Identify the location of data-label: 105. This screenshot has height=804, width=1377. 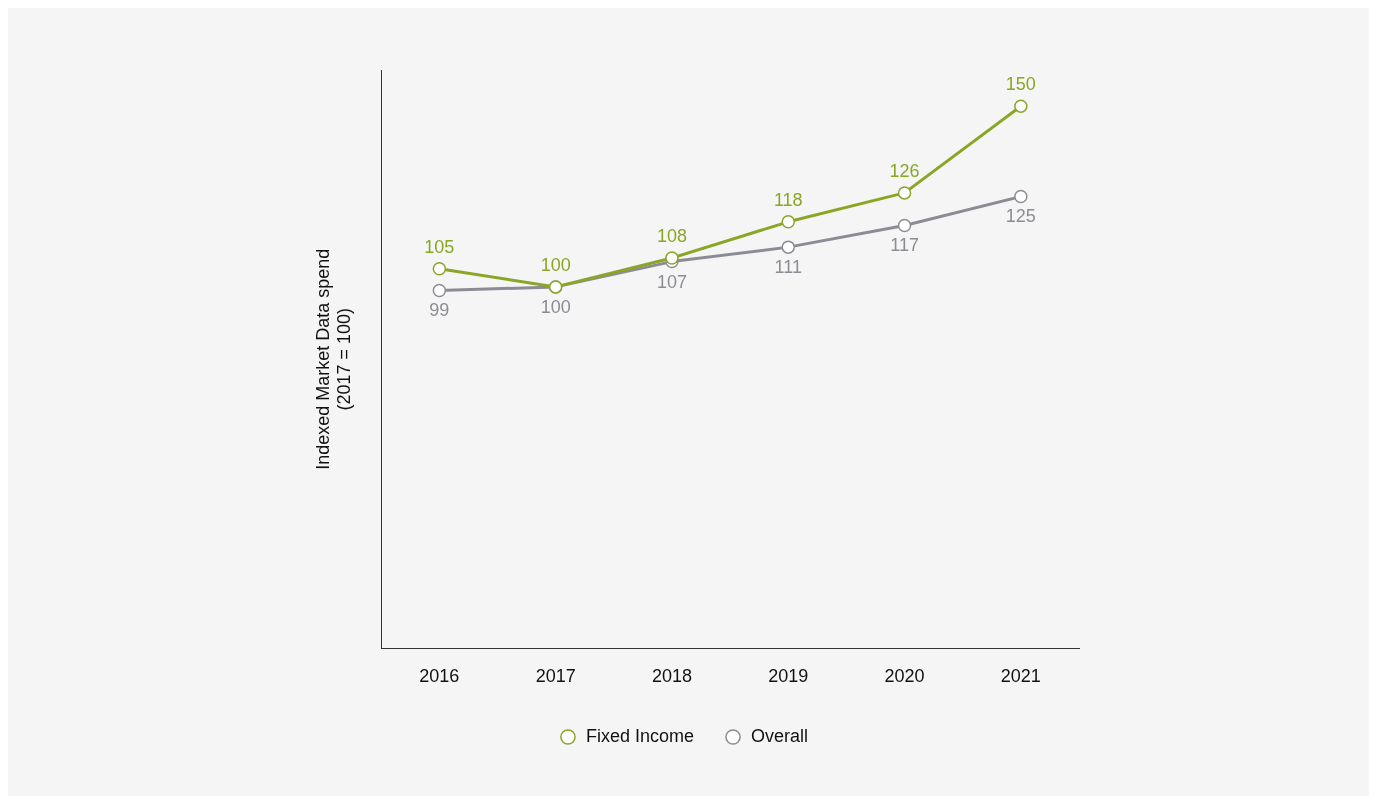
(439, 246).